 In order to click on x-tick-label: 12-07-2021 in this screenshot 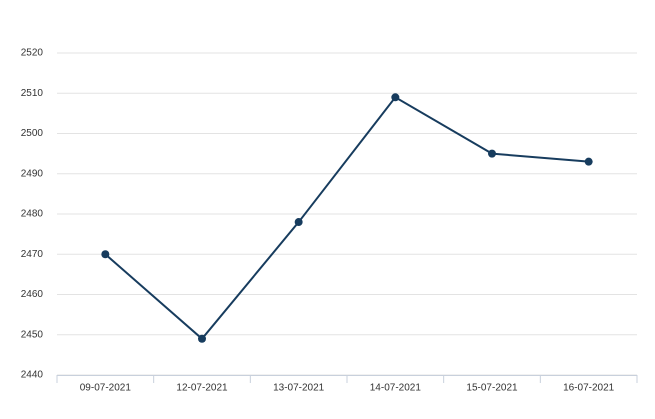, I will do `click(202, 388)`.